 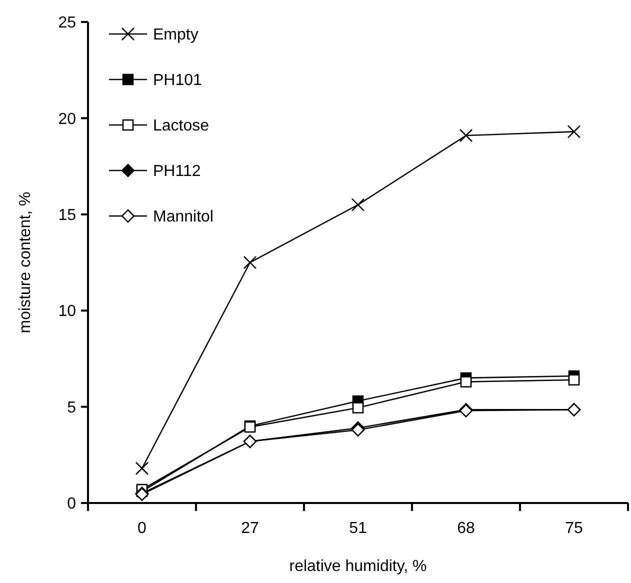 I want to click on y-tick-label: 5, so click(x=71, y=407).